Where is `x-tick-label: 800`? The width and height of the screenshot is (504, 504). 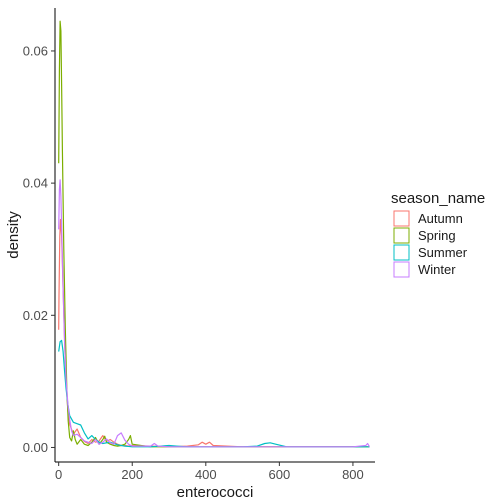
x-tick-label: 800 is located at coordinates (353, 474).